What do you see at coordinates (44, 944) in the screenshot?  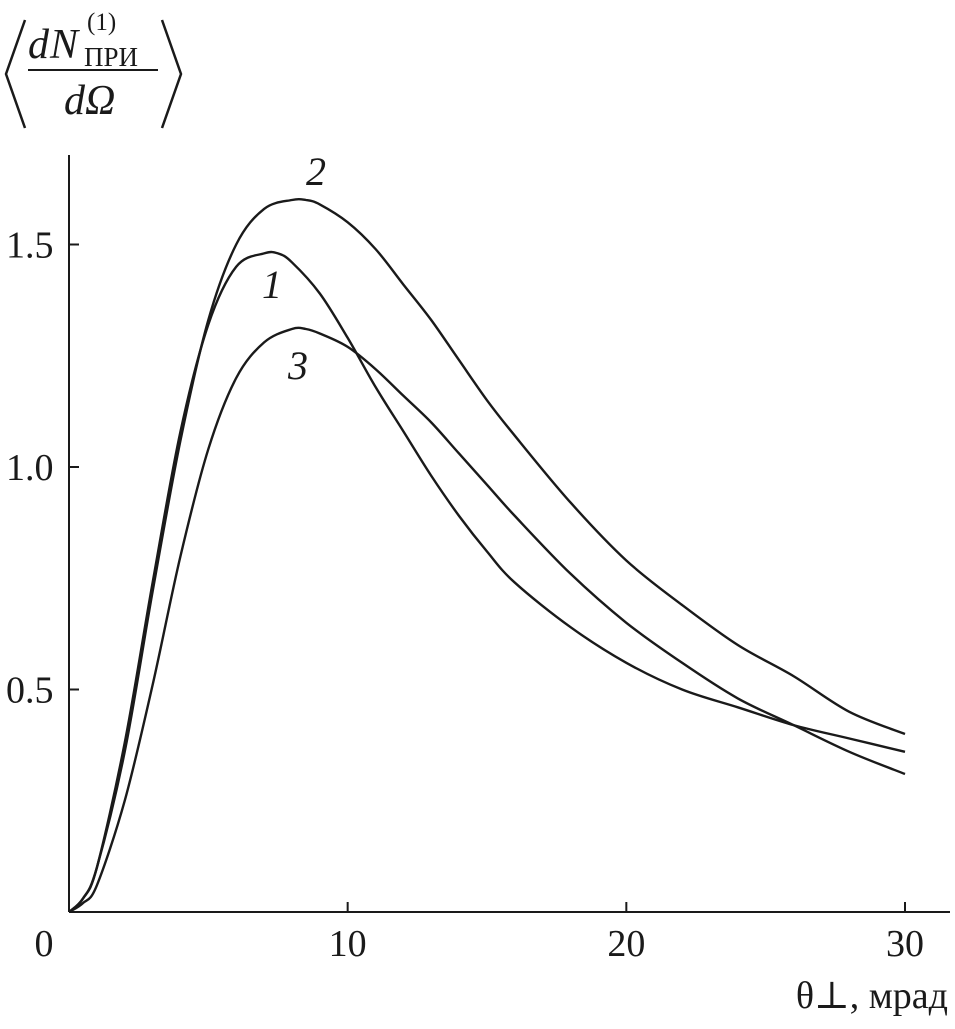 I see `x-tick-label: 0` at bounding box center [44, 944].